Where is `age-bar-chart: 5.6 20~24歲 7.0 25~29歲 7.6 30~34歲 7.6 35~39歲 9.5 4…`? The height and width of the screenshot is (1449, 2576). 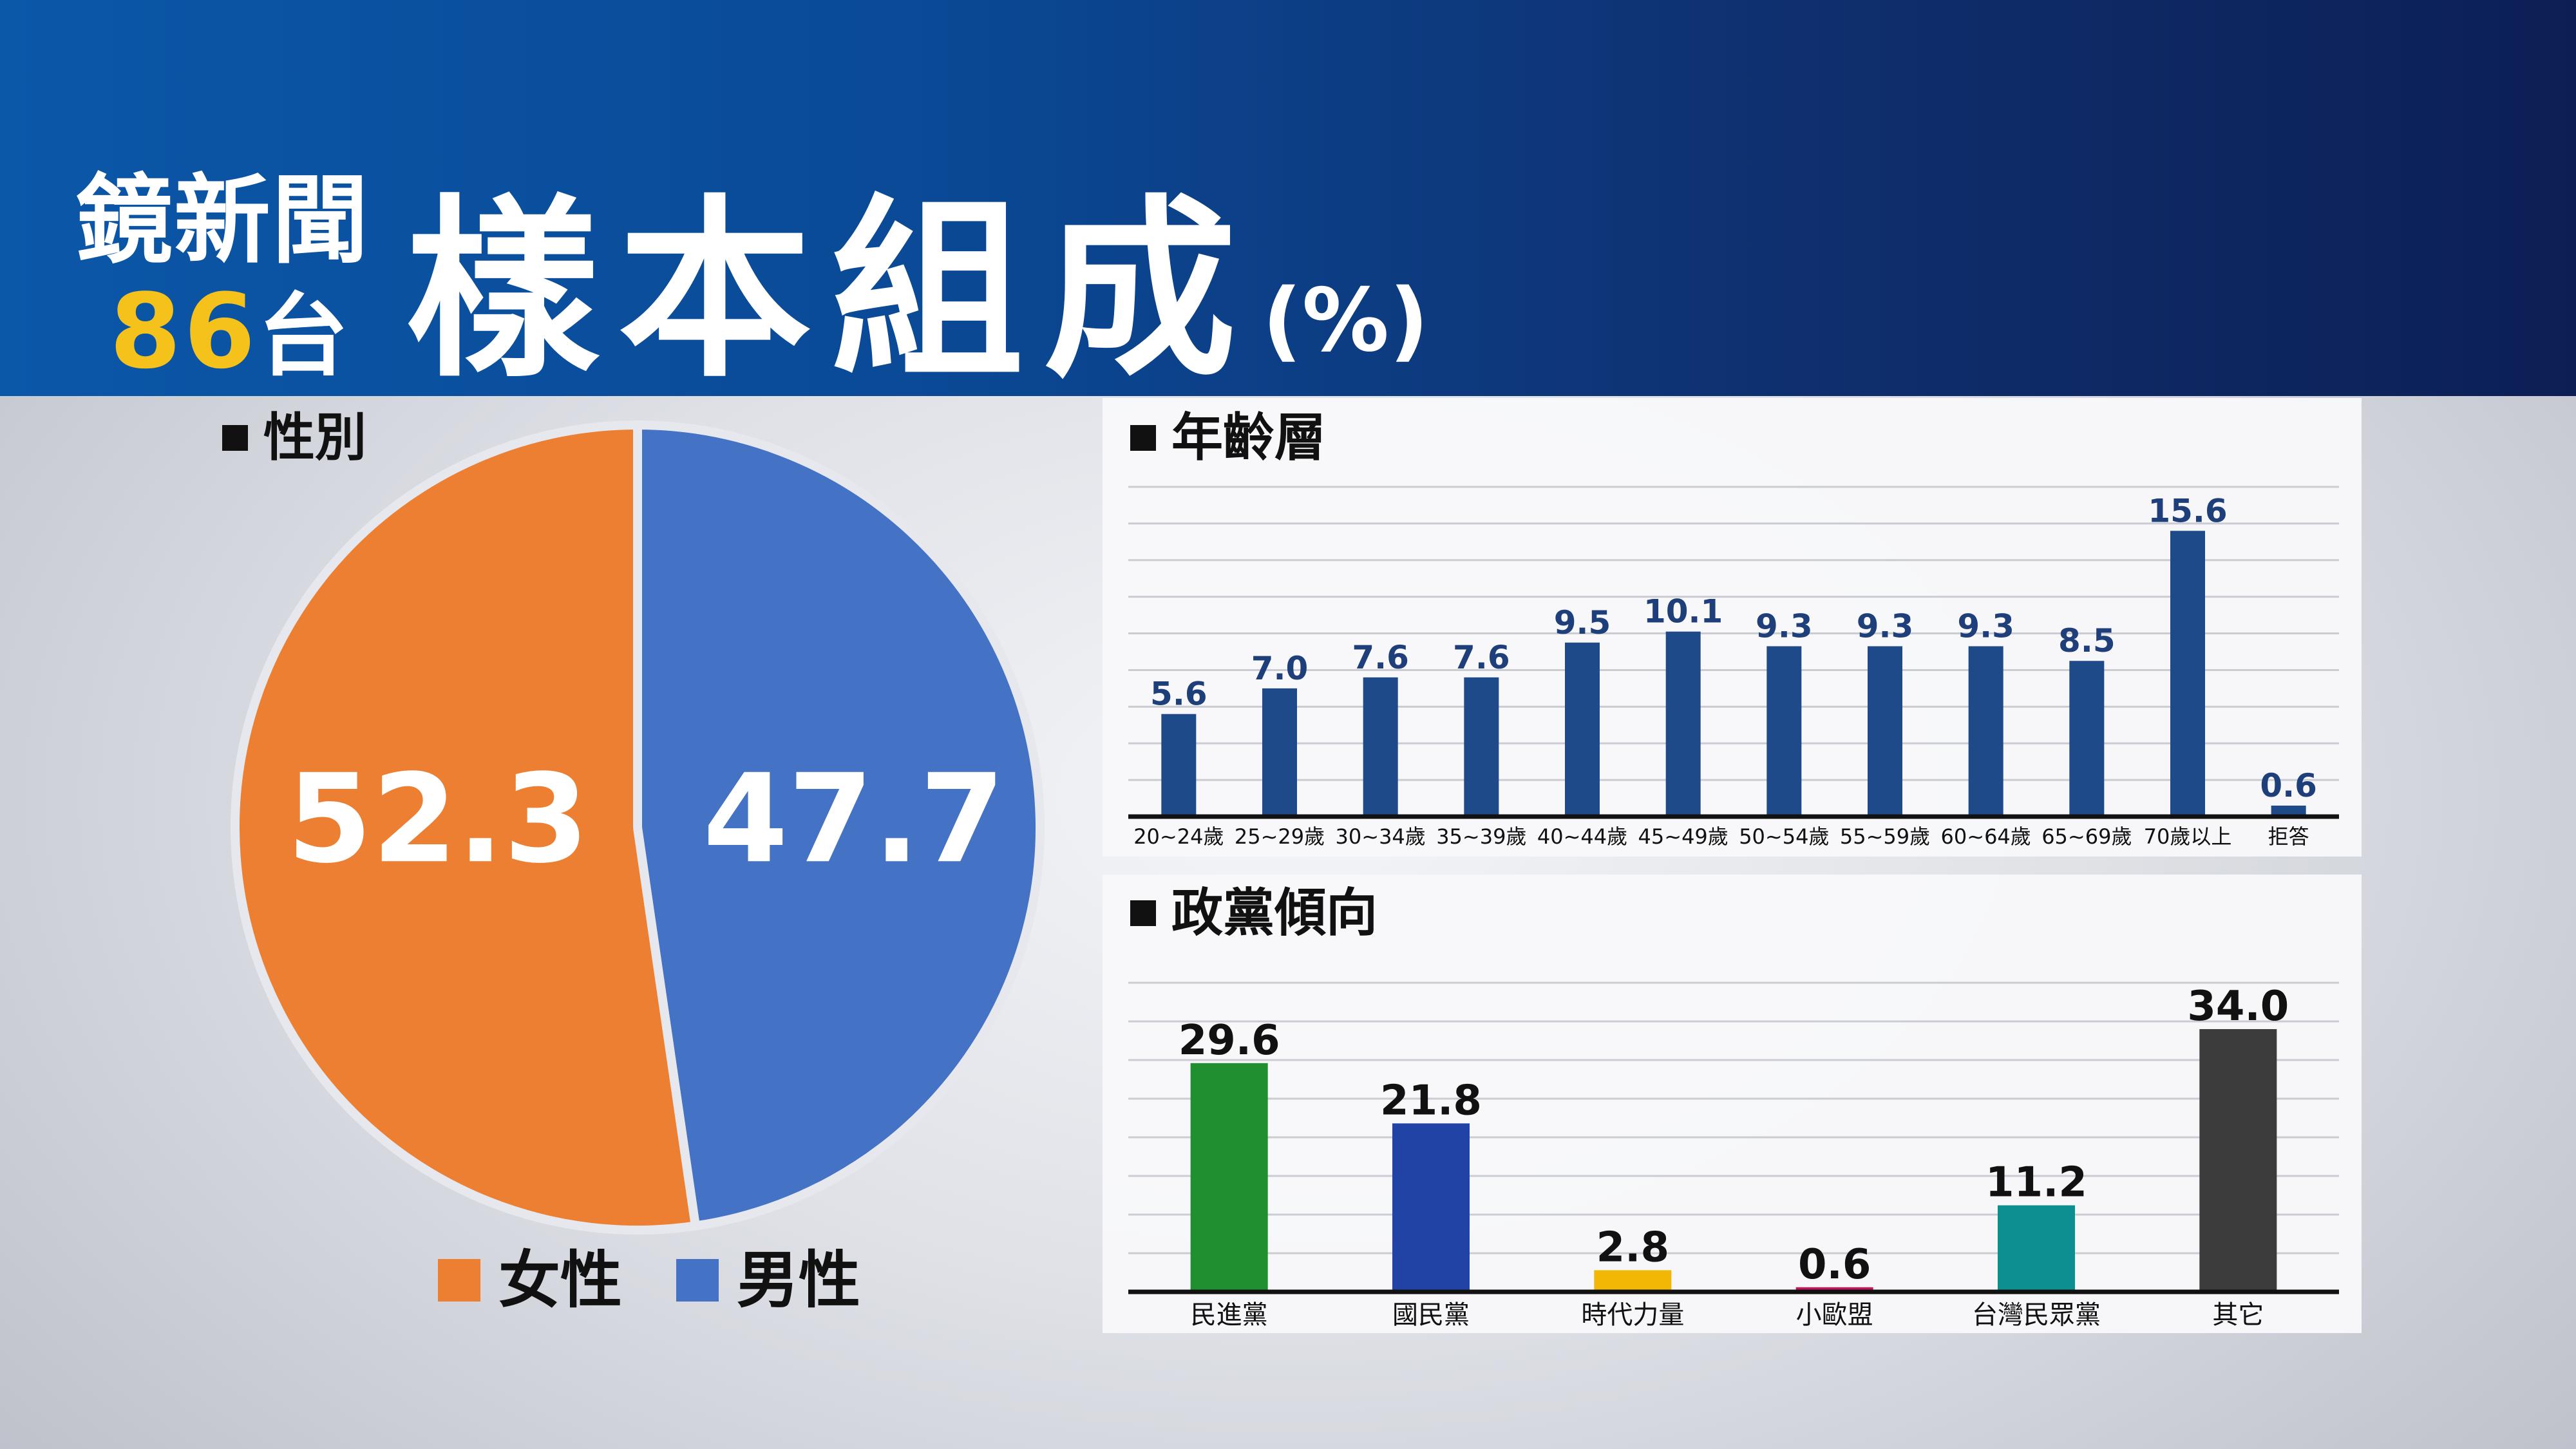 age-bar-chart: 5.6 20~24歲 7.0 25~29歲 7.6 30~34歲 7.6 35~39歲 9.5 4… is located at coordinates (1733, 667).